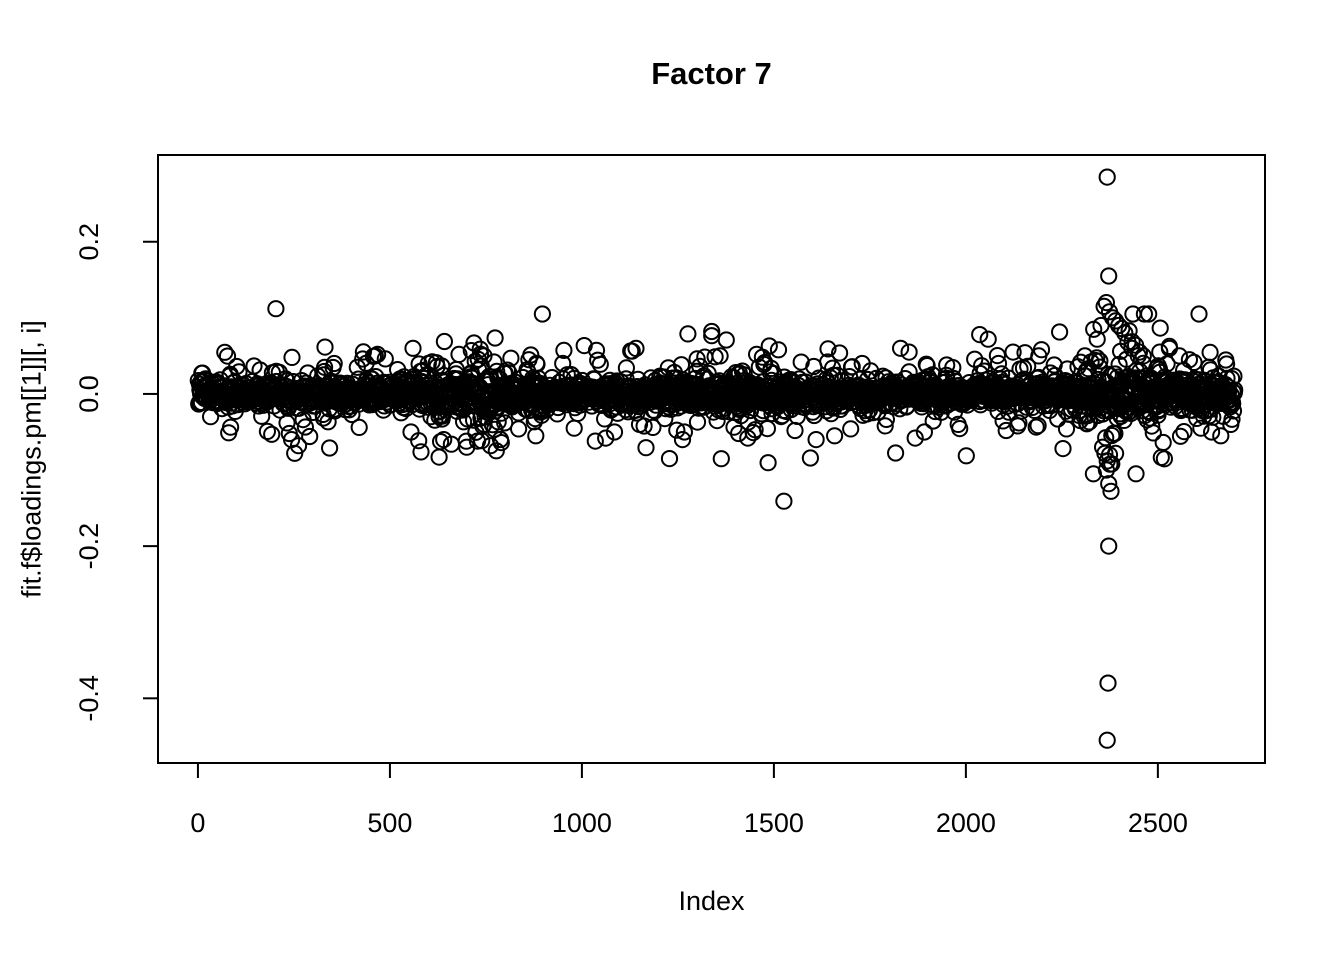 This screenshot has height=960, width=1344. I want to click on x-axis-label: Index, so click(711, 901).